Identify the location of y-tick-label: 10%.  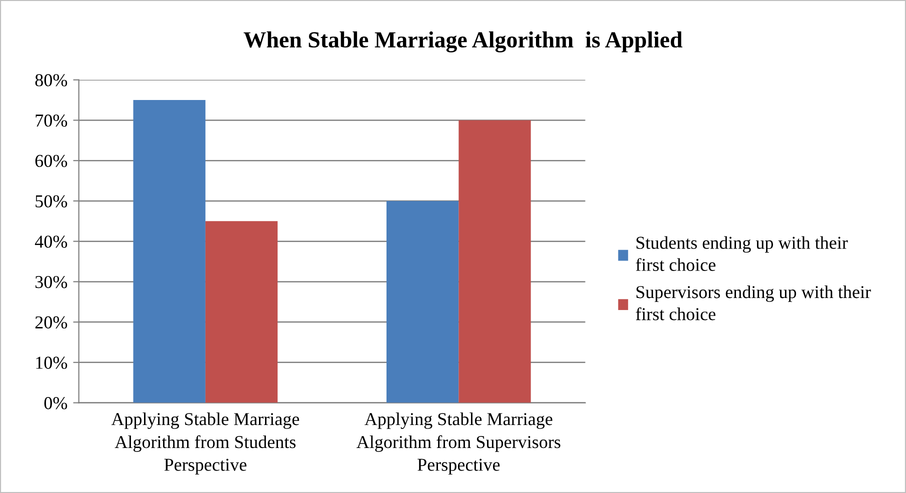
(52, 362).